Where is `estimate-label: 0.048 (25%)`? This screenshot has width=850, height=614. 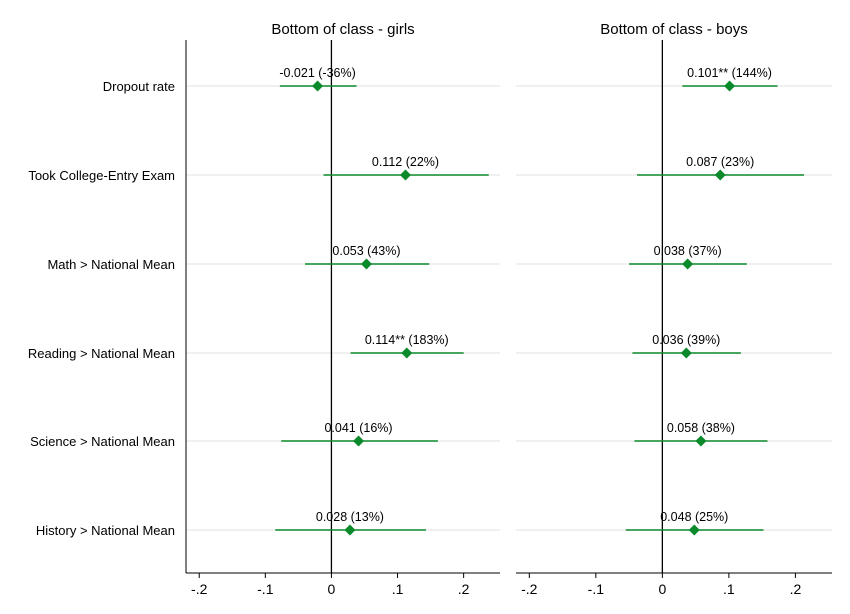
estimate-label: 0.048 (25%) is located at coordinates (694, 517).